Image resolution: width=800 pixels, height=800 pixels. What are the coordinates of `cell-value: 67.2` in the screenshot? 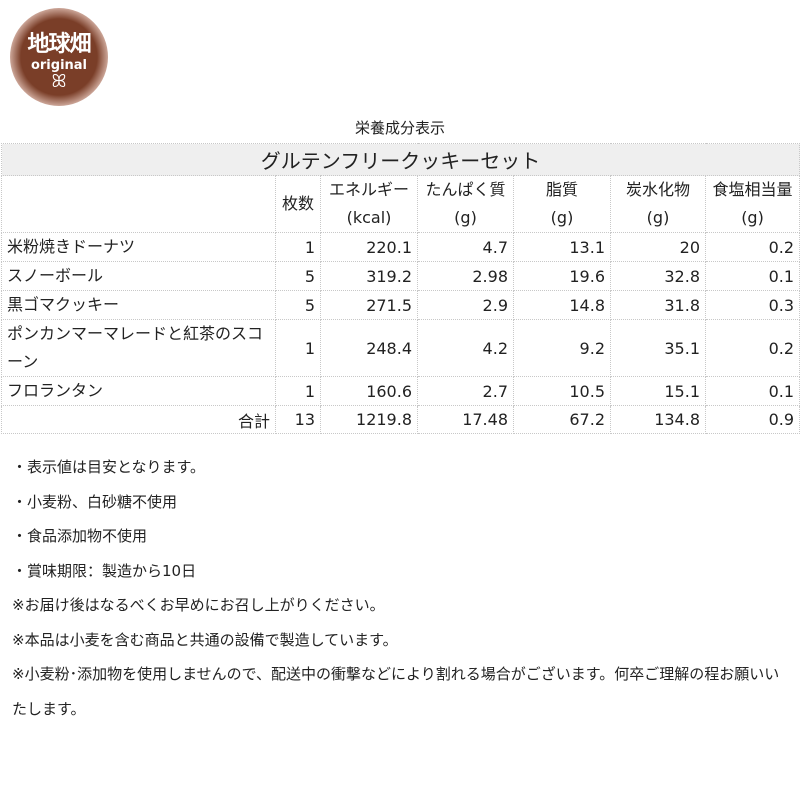 It's located at (562, 419).